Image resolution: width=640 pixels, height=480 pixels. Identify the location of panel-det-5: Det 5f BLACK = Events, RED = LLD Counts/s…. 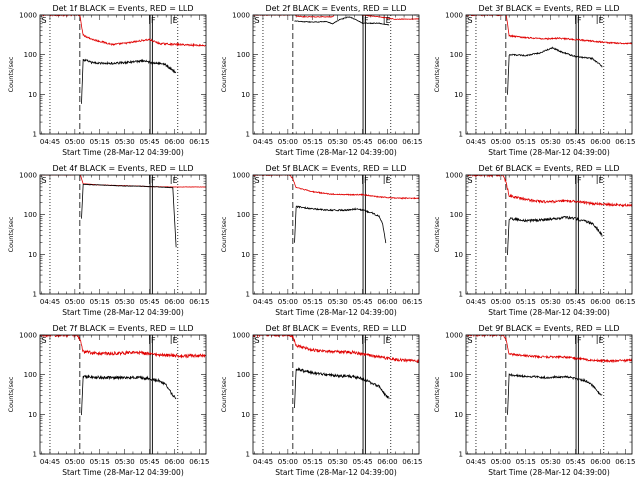
(321, 240).